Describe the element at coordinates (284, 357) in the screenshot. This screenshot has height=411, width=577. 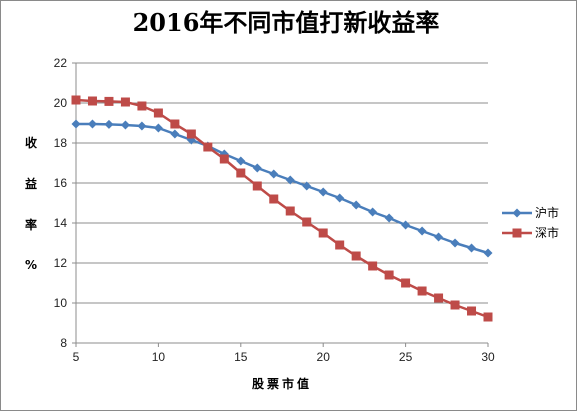
I see `x-tick-labels: 5 10 15 20 25 30` at that location.